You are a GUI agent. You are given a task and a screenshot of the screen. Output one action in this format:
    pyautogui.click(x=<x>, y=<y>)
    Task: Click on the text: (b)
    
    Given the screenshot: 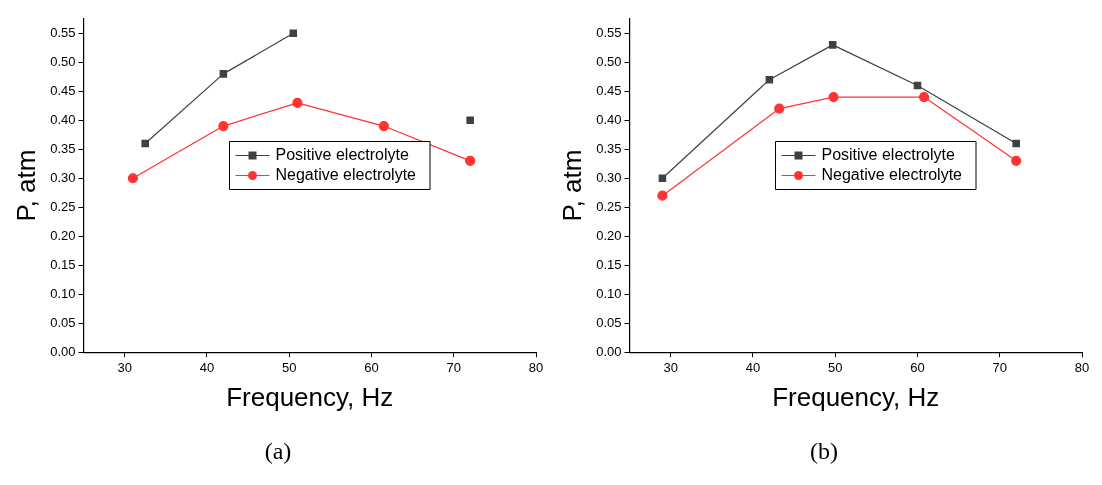 What is the action you would take?
    pyautogui.click(x=824, y=451)
    